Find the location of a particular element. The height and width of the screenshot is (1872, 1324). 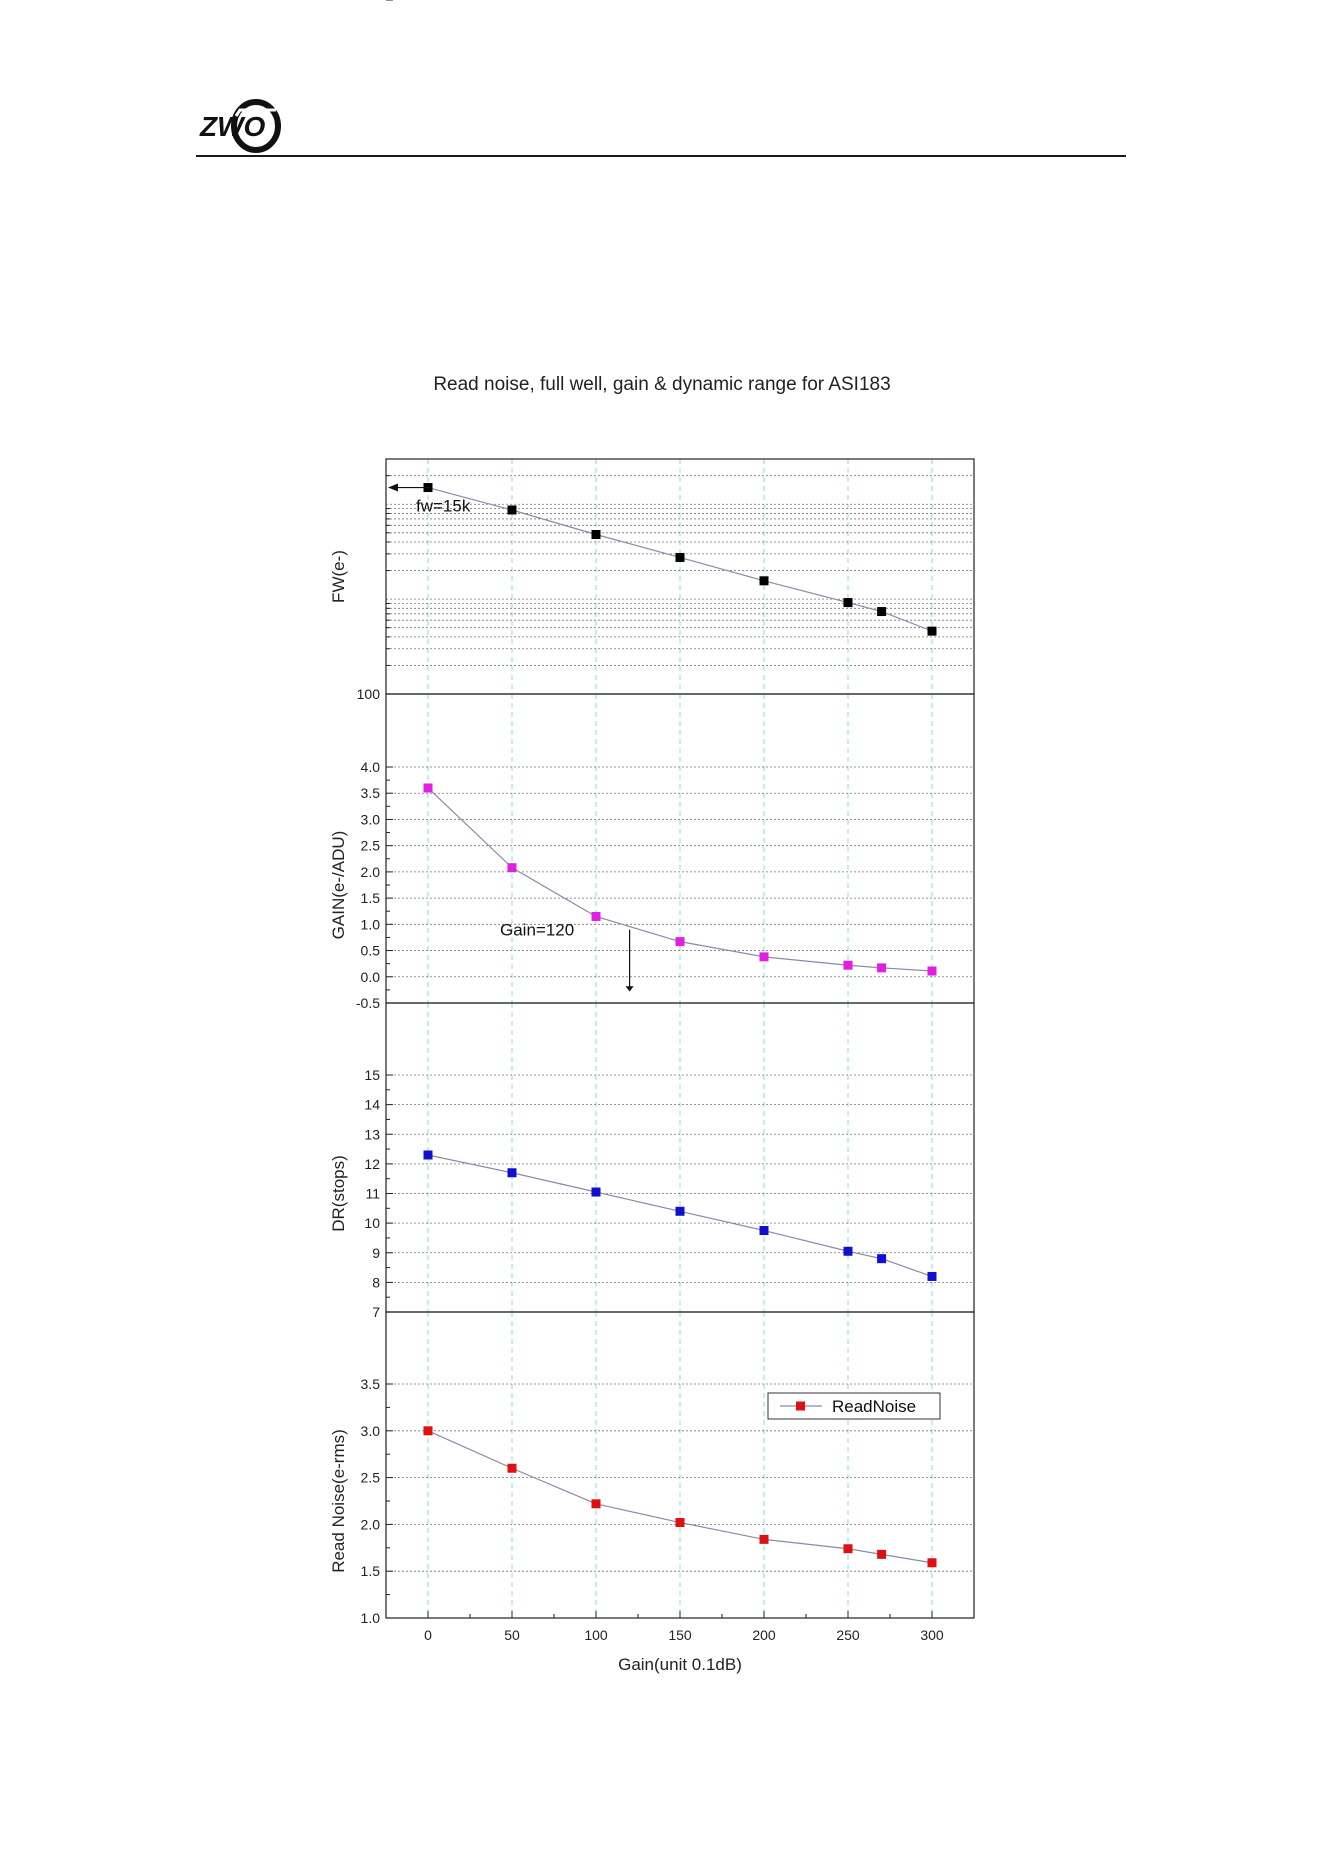

y-axis-title-gain: GAIN(e-/ADU) is located at coordinates (338, 885).